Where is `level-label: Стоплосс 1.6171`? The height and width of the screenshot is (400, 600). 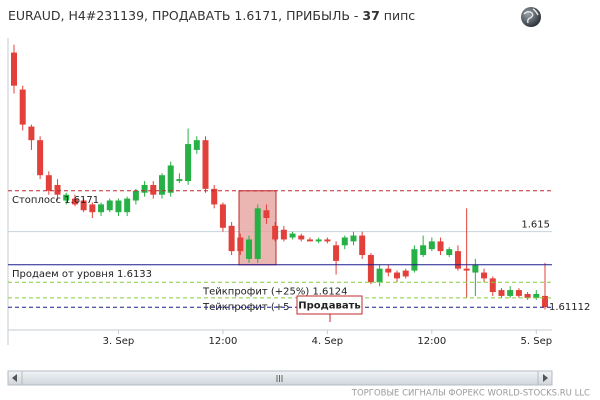 level-label: Стоплосс 1.6171 is located at coordinates (55, 200).